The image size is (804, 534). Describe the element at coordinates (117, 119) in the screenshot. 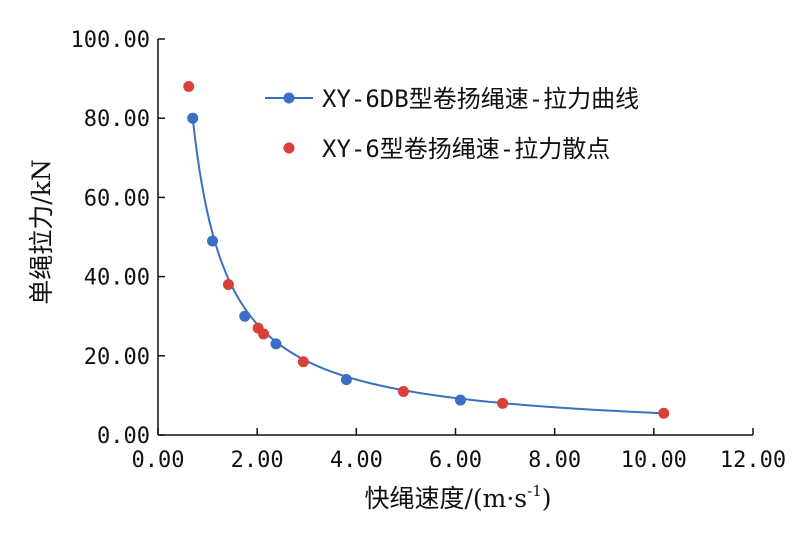

I see `y-tick-label: 80.00` at that location.